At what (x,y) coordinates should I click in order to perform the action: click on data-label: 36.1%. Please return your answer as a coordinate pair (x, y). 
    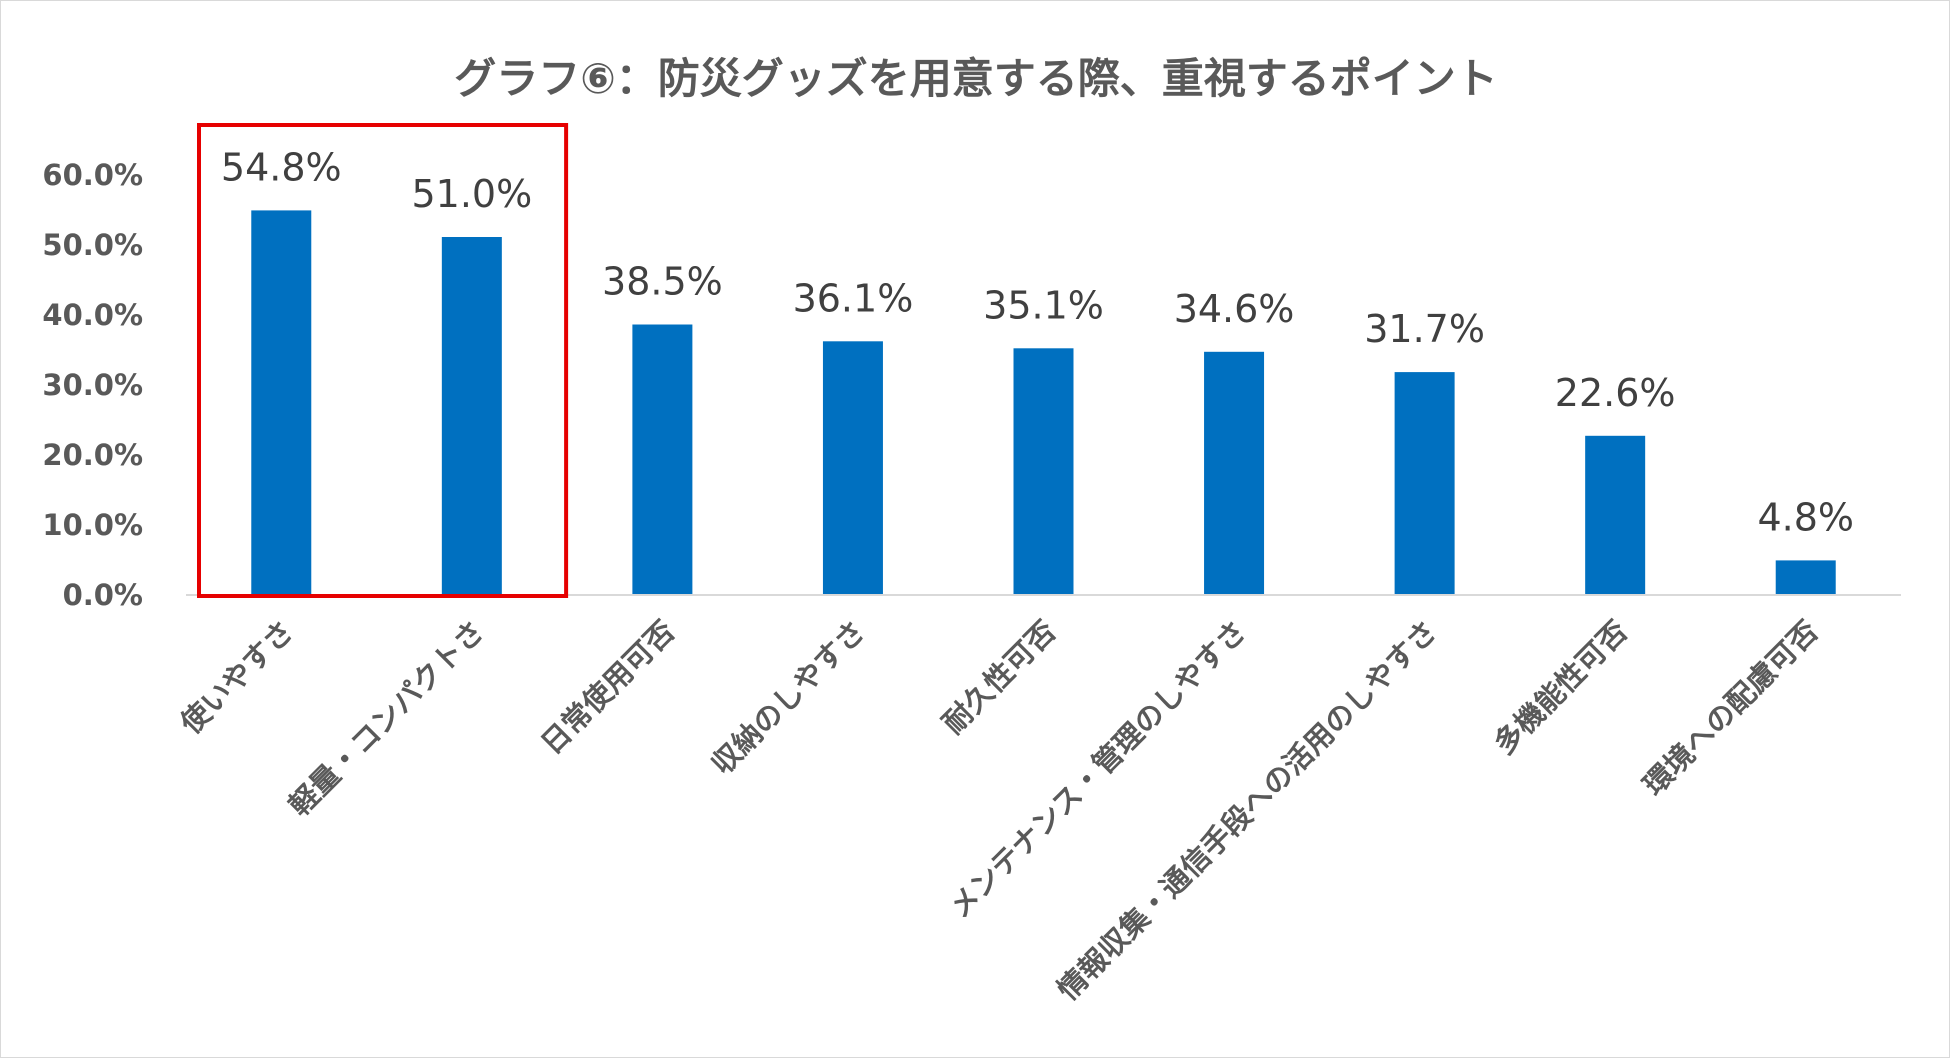
    Looking at the image, I should click on (853, 298).